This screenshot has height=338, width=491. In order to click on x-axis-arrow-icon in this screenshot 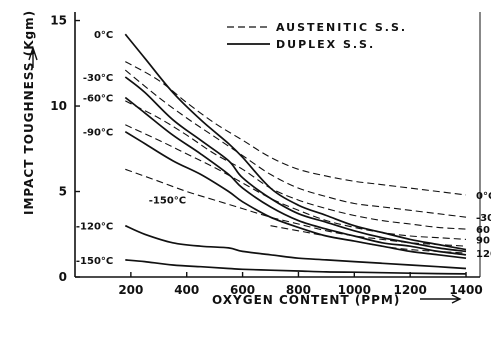, I will do `click(441, 299)`.